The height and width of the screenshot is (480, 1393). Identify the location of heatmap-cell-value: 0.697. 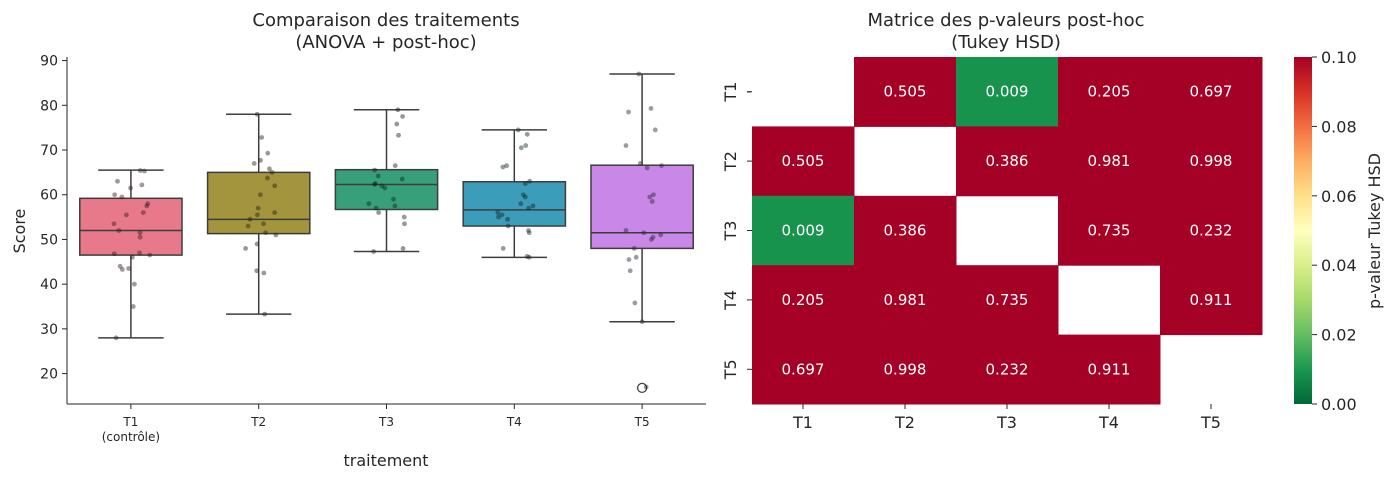
(803, 369).